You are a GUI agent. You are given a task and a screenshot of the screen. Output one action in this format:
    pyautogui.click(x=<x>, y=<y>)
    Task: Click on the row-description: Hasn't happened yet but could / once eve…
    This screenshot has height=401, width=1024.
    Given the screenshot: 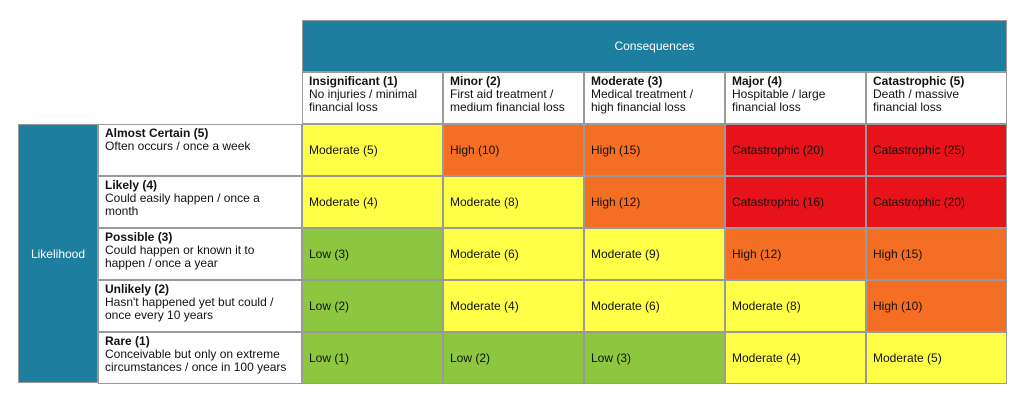 What is the action you would take?
    pyautogui.click(x=189, y=308)
    